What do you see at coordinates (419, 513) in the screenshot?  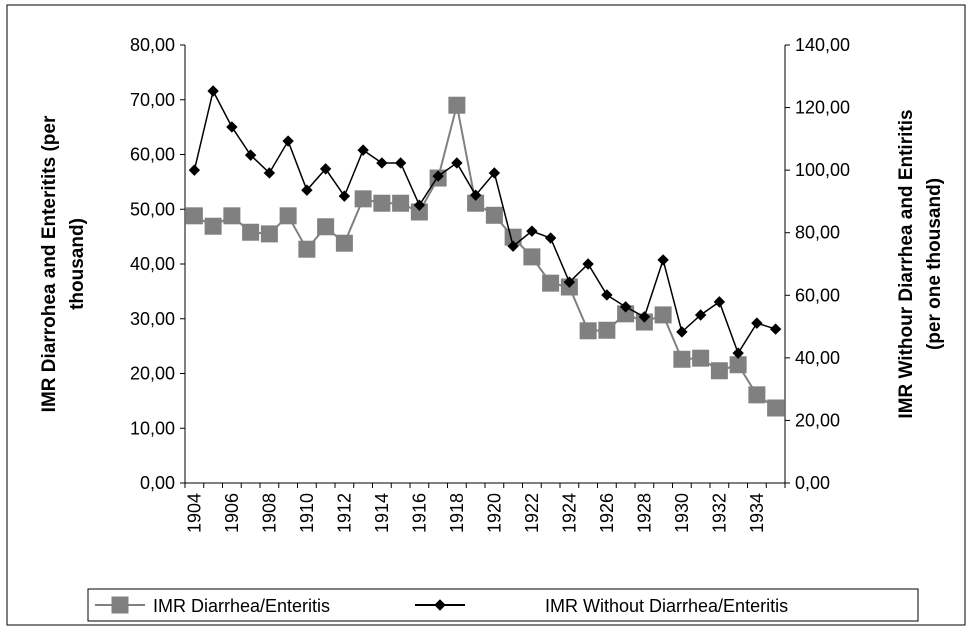 I see `x-tick-label: 1916` at bounding box center [419, 513].